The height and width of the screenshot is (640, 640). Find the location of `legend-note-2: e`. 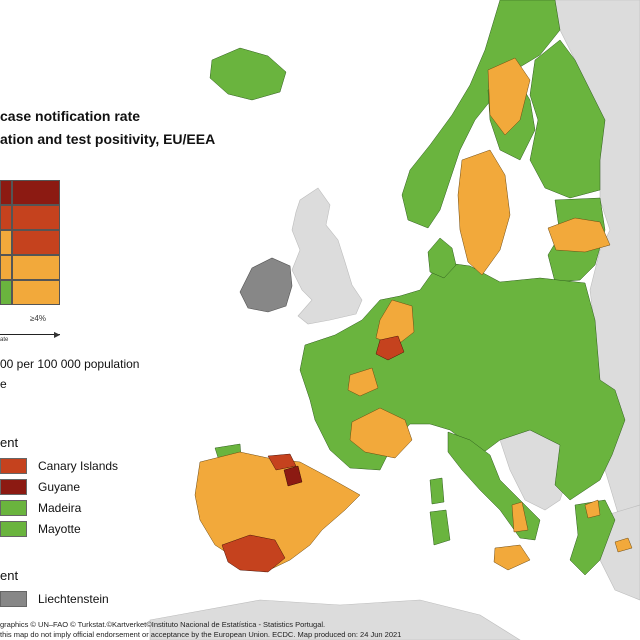

legend-note-2: e is located at coordinates (3, 384).